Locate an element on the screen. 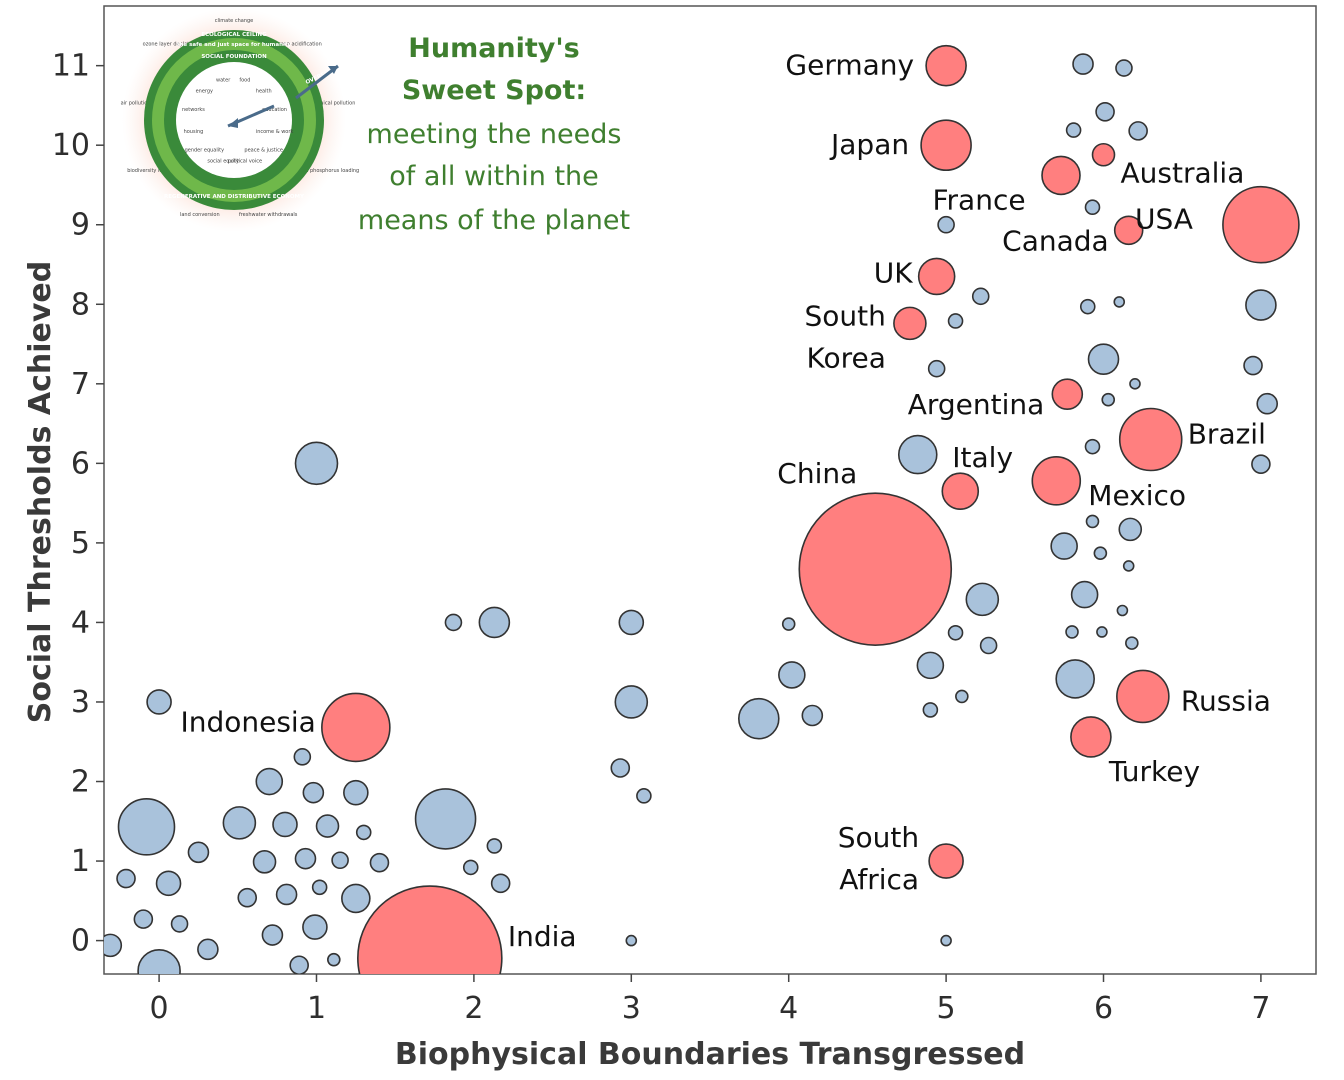 The width and height of the screenshot is (1344, 1080). bubble-germany is located at coordinates (946, 65).